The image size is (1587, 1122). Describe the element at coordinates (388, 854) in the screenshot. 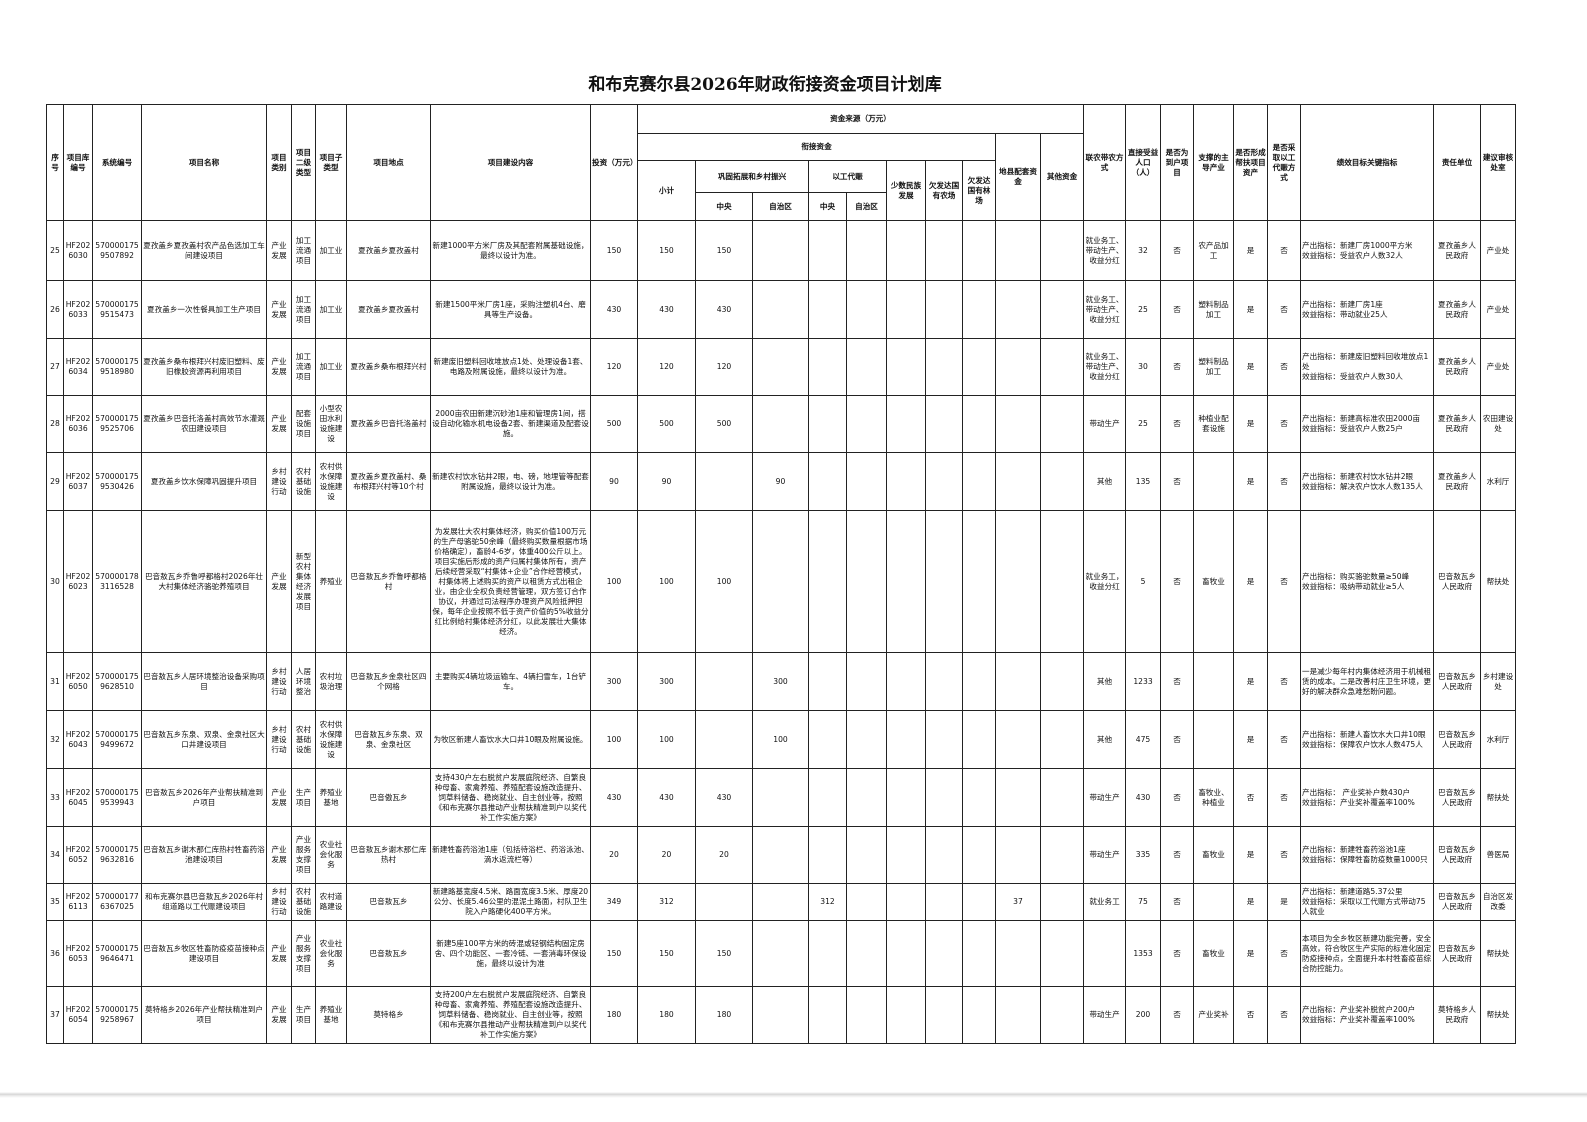

I see `location-text: 巴音敖瓦乡谢木那仁库热村` at that location.